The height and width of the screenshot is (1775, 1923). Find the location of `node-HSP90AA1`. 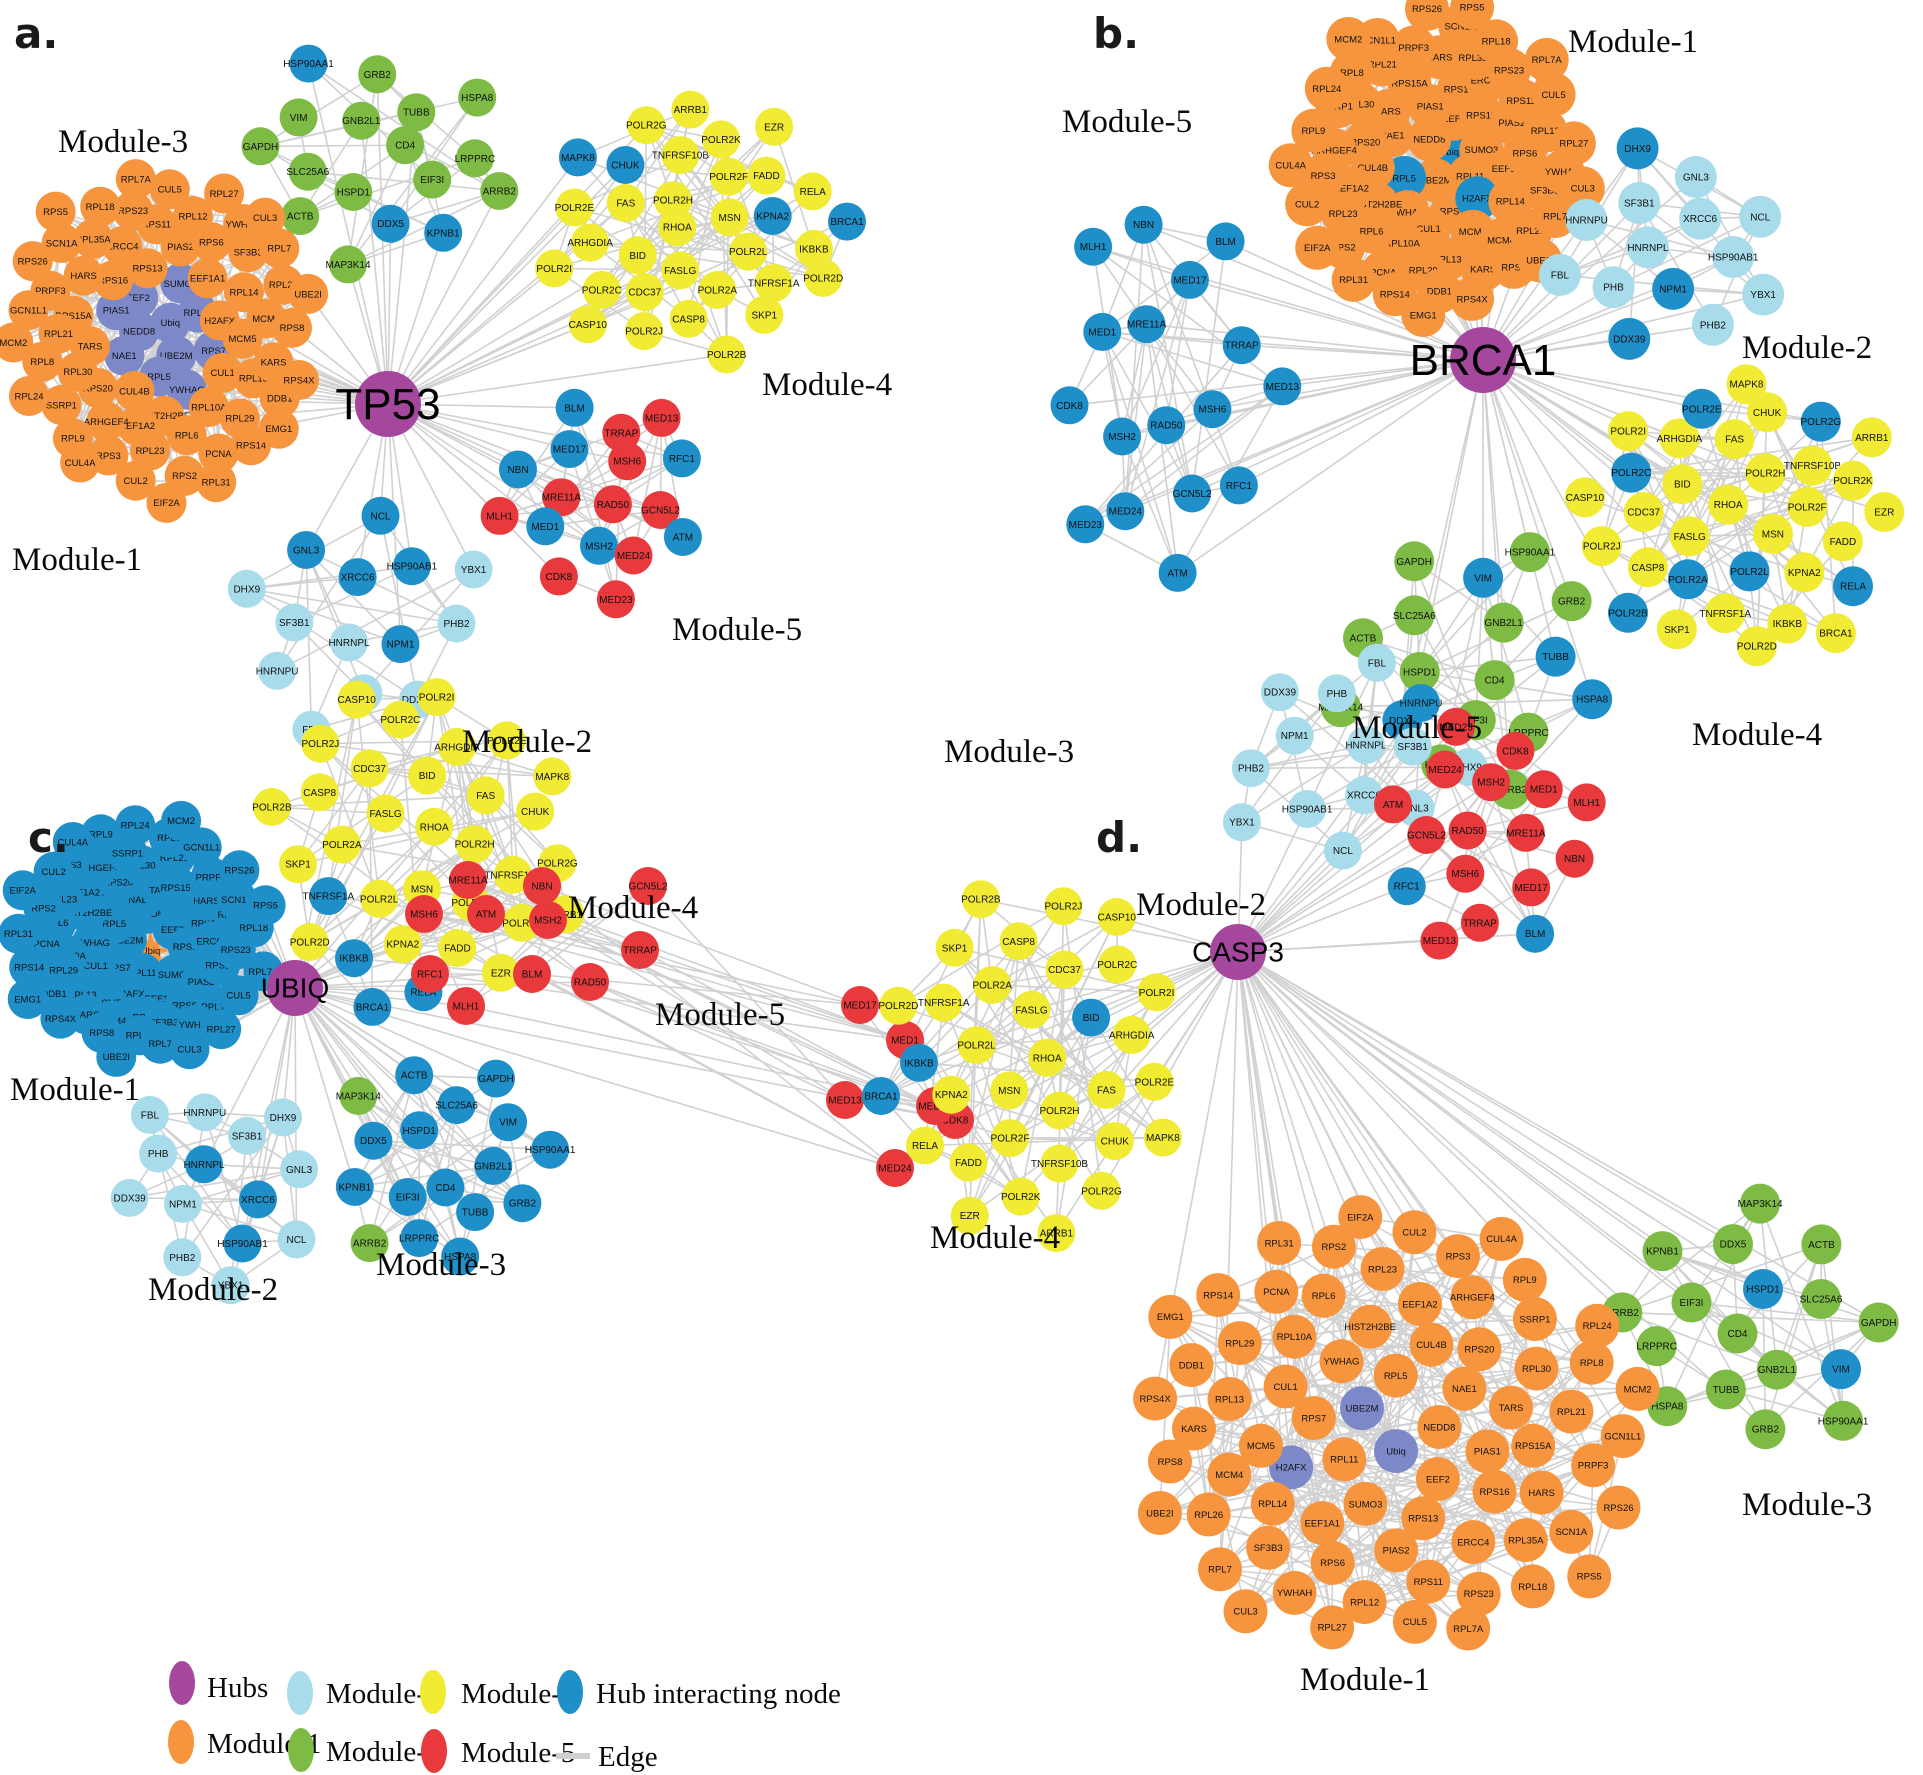

node-HSP90AA1 is located at coordinates (1843, 1420).